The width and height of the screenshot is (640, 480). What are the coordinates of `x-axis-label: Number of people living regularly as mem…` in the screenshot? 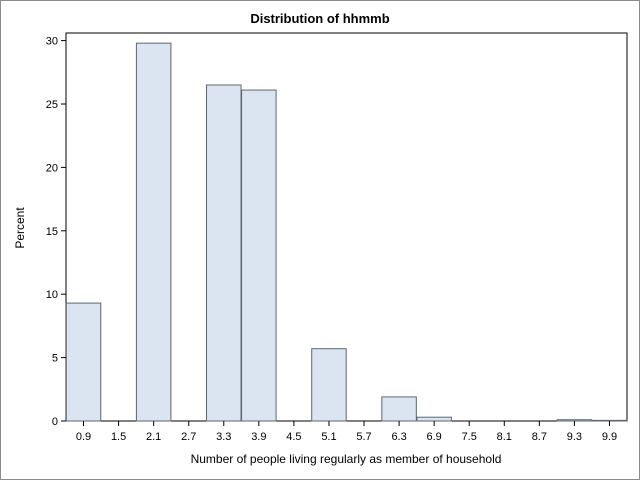 It's located at (346, 459).